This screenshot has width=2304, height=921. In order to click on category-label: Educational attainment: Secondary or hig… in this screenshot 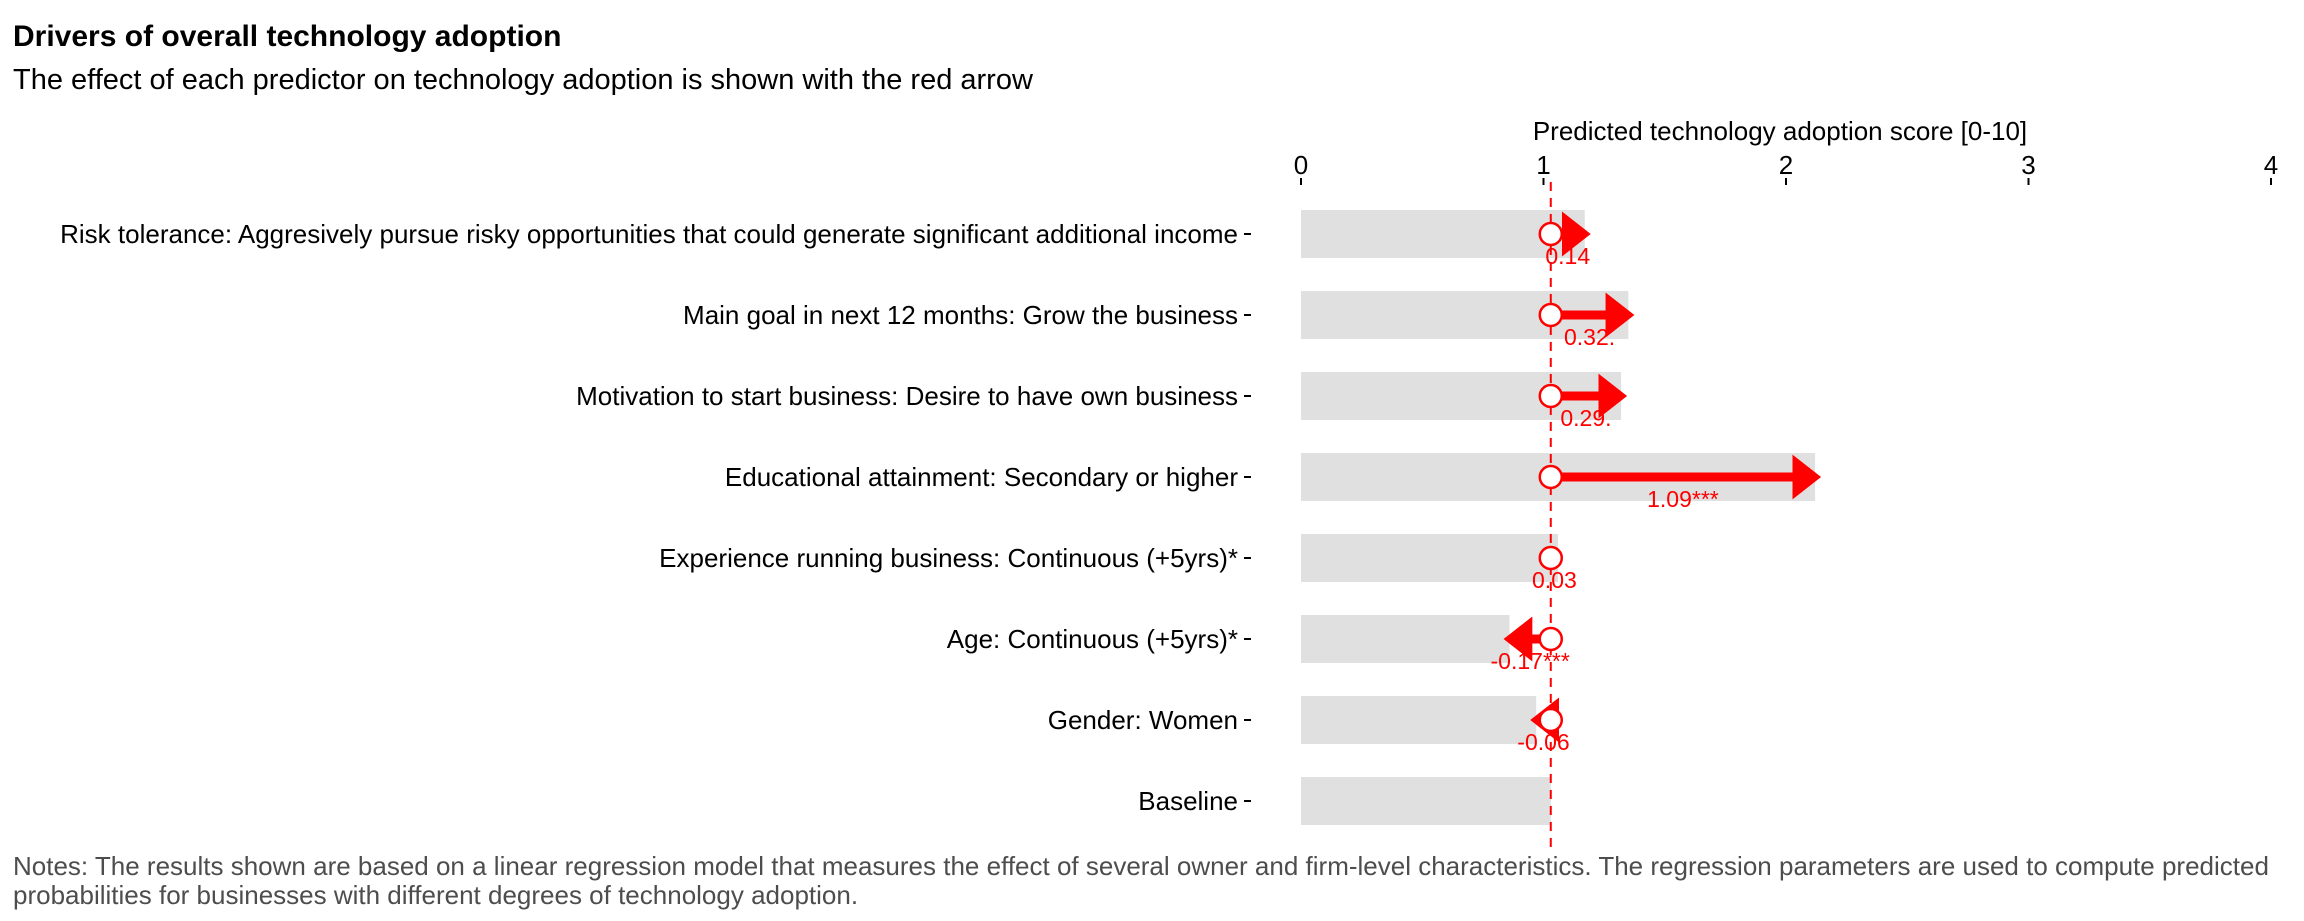, I will do `click(981, 477)`.